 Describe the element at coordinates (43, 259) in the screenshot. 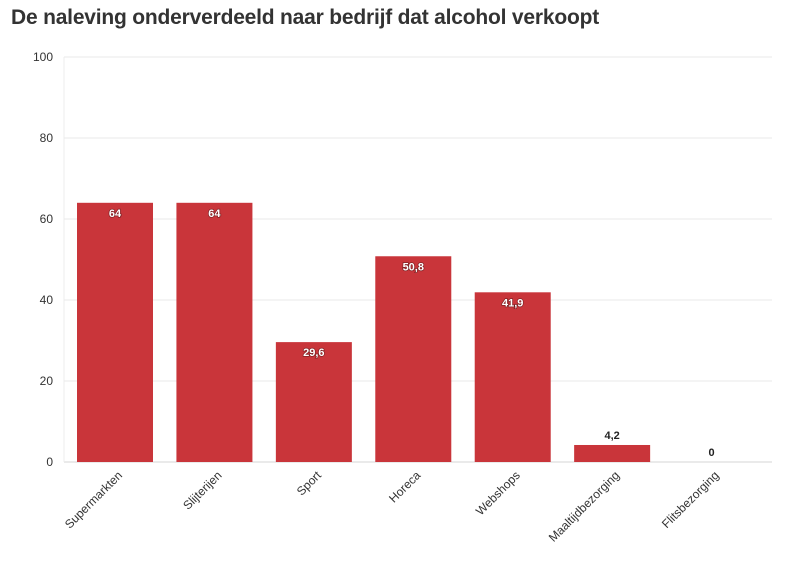

I see `y-axis: 0 20 40 60 80 100` at that location.